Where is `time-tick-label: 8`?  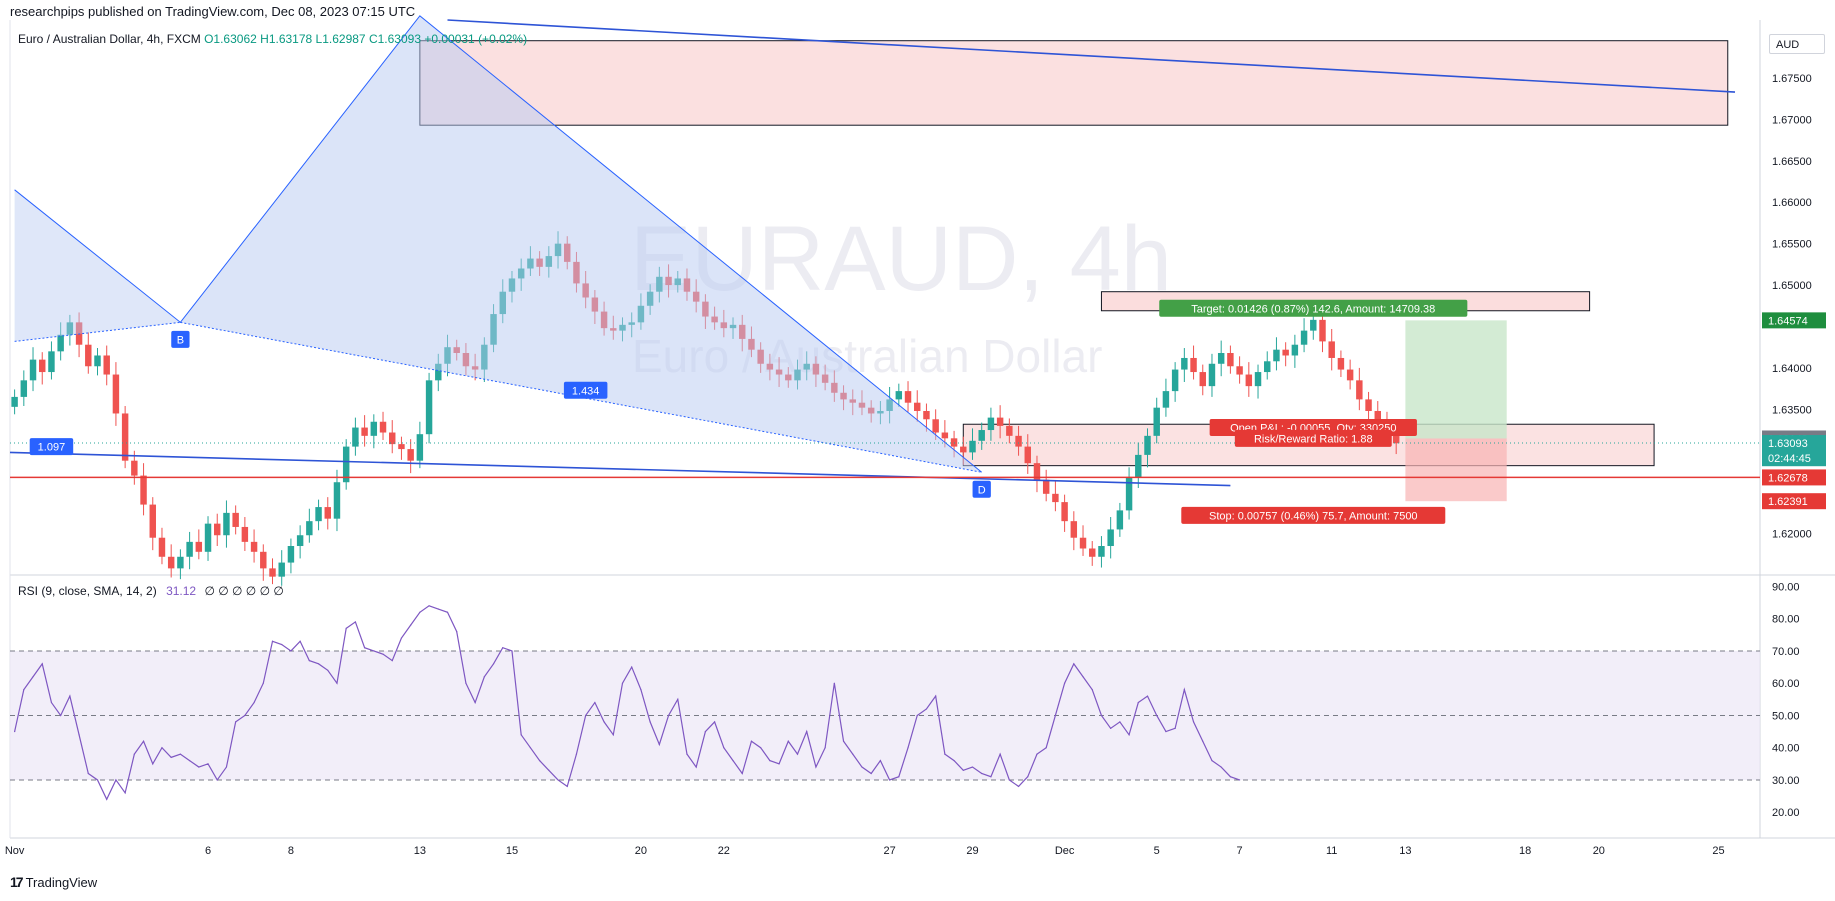 time-tick-label: 8 is located at coordinates (291, 851).